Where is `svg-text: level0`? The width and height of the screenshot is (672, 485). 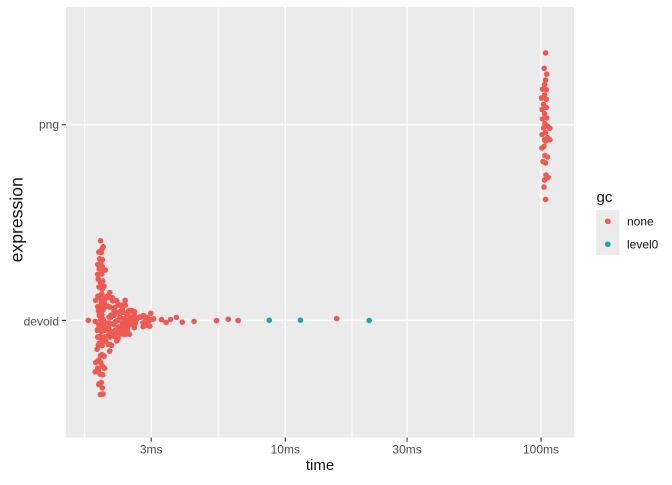
svg-text: level0 is located at coordinates (643, 245).